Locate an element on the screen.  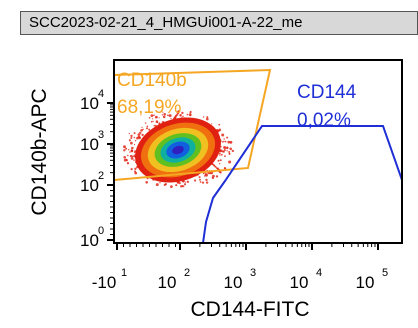
sample-title-bar: SCC2023-02-21_4_HMGUi001-A-22_me is located at coordinates (219, 23).